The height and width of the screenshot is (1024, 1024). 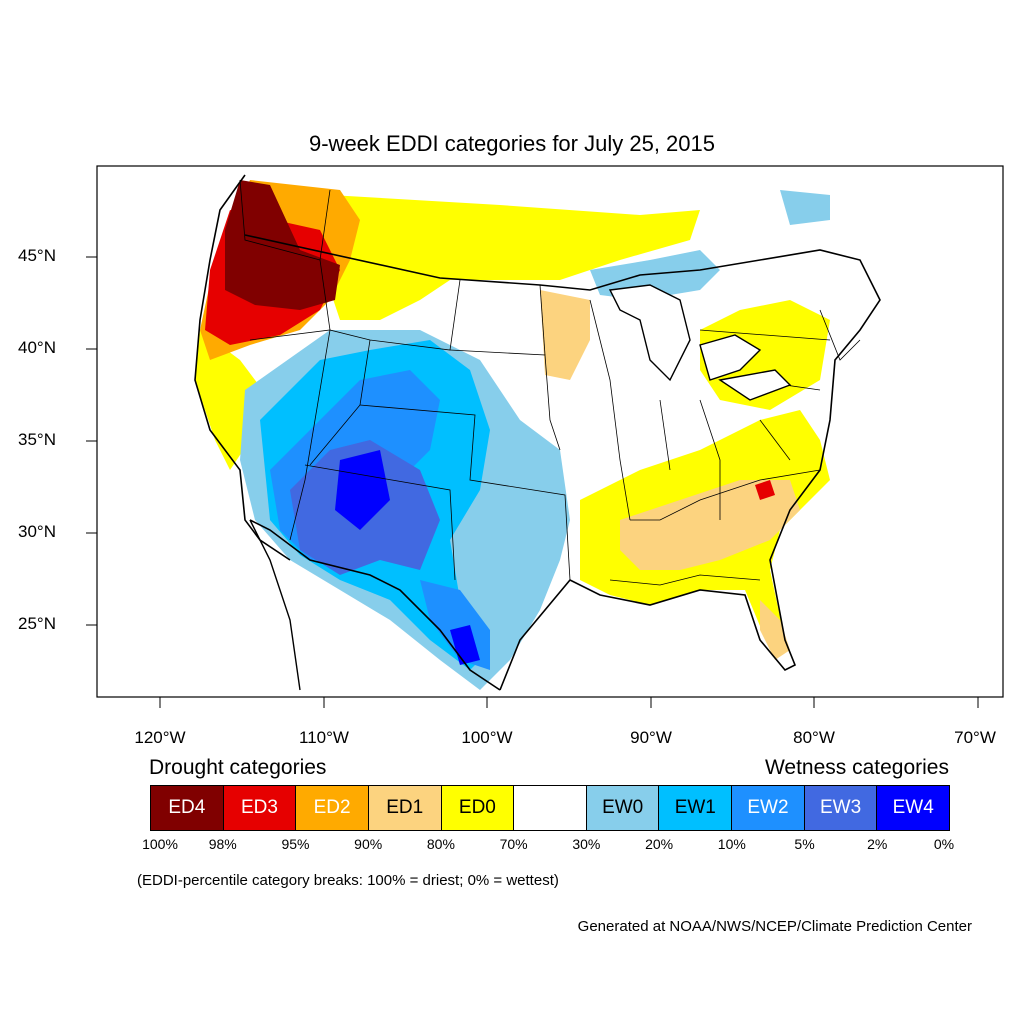 I want to click on legend-swatch-neutral, so click(x=550, y=808).